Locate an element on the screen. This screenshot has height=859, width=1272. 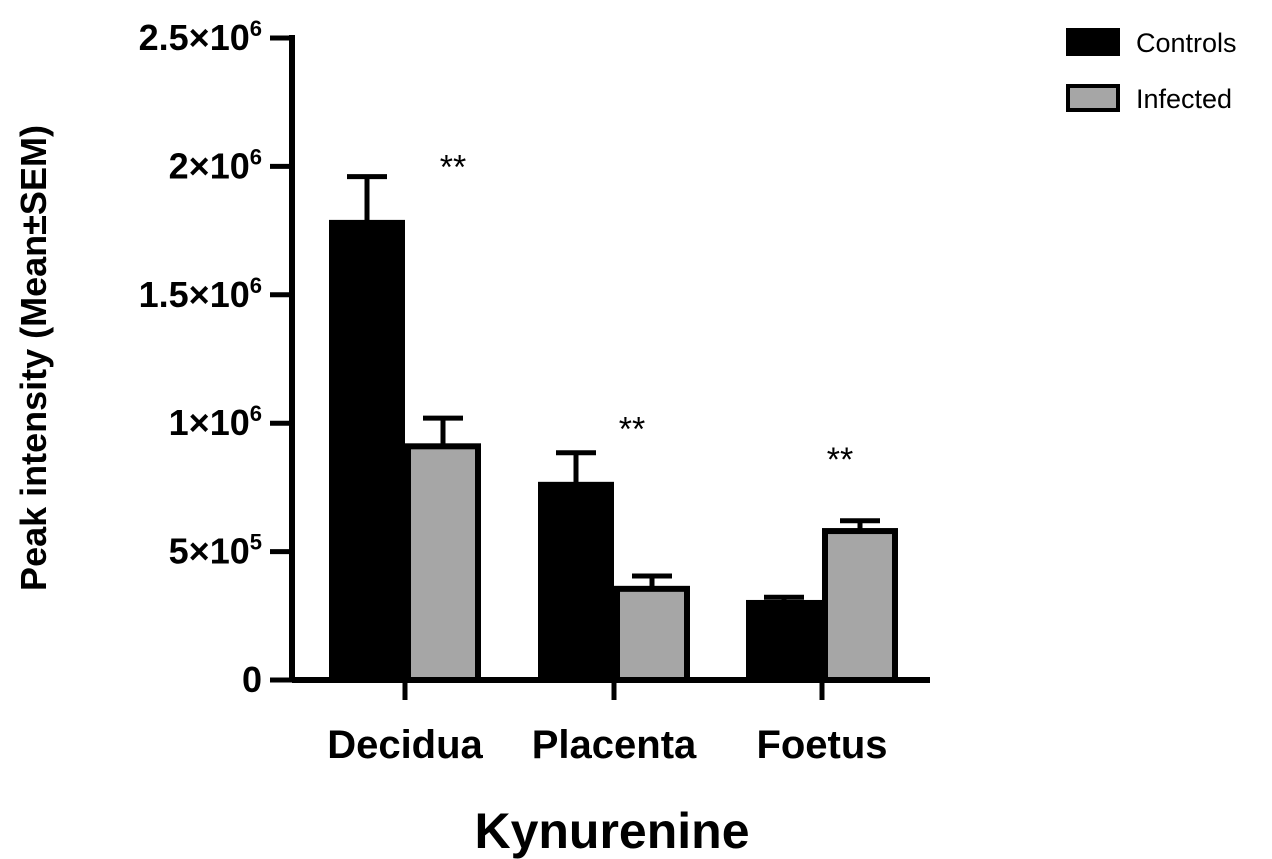
y-tick-label: 0 is located at coordinates (252, 679).